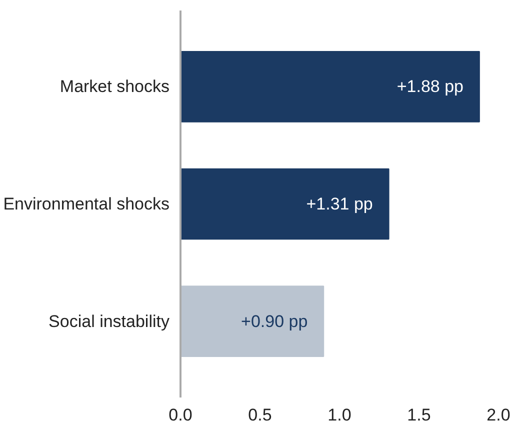 The width and height of the screenshot is (518, 423). What do you see at coordinates (180, 414) in the screenshot?
I see `x-tick-label: 0.0` at bounding box center [180, 414].